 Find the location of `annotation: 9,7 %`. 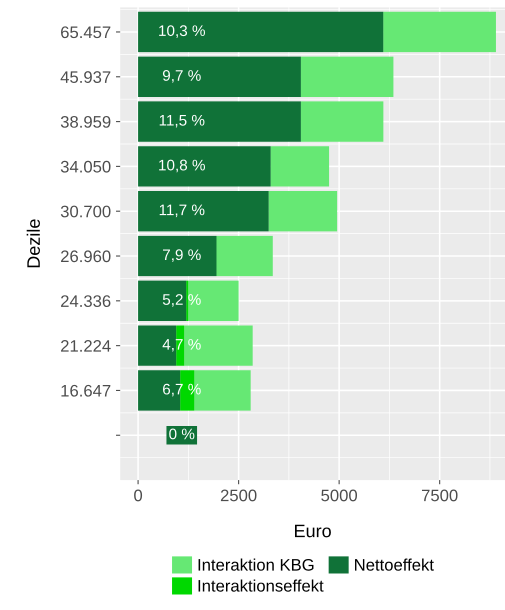

annotation: 9,7 % is located at coordinates (181, 76).